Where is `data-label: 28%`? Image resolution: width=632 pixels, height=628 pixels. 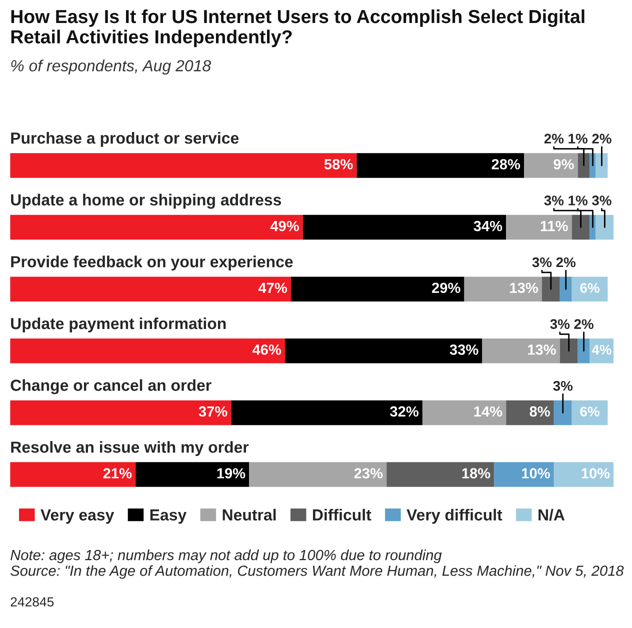
data-label: 28% is located at coordinates (506, 164).